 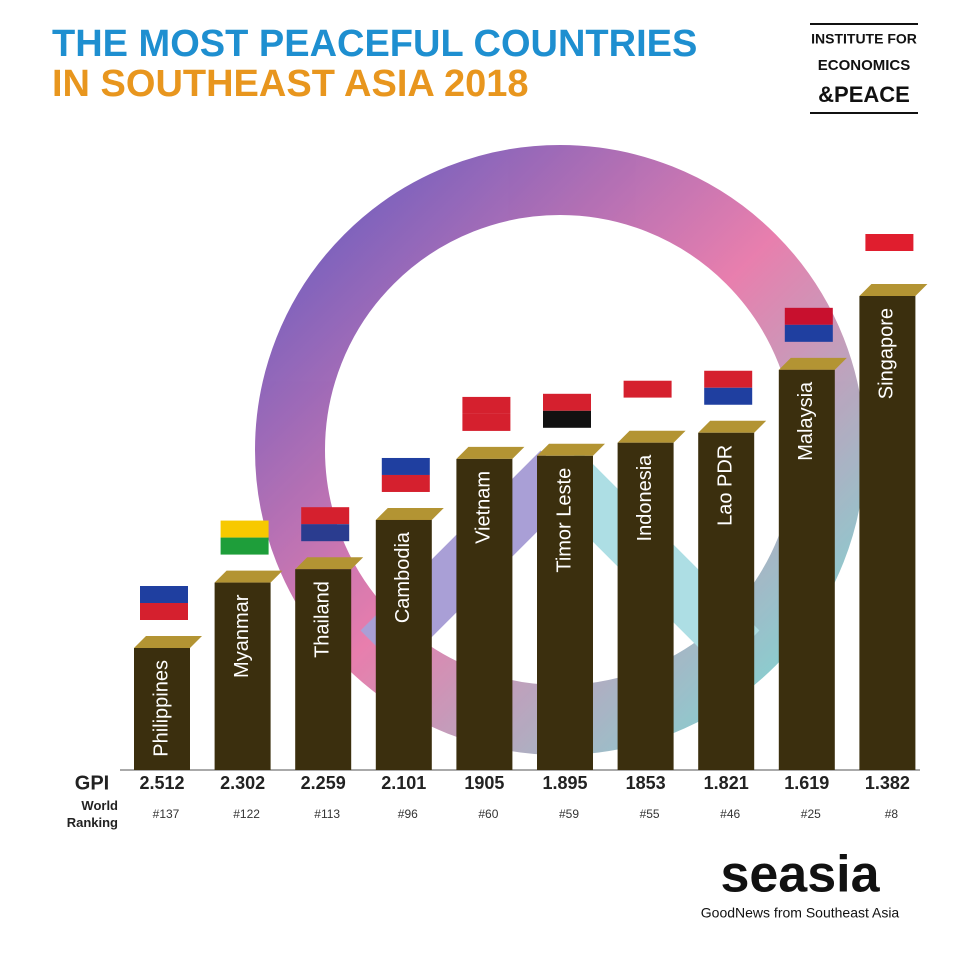 What do you see at coordinates (327, 814) in the screenshot?
I see `ranking-label: #113` at bounding box center [327, 814].